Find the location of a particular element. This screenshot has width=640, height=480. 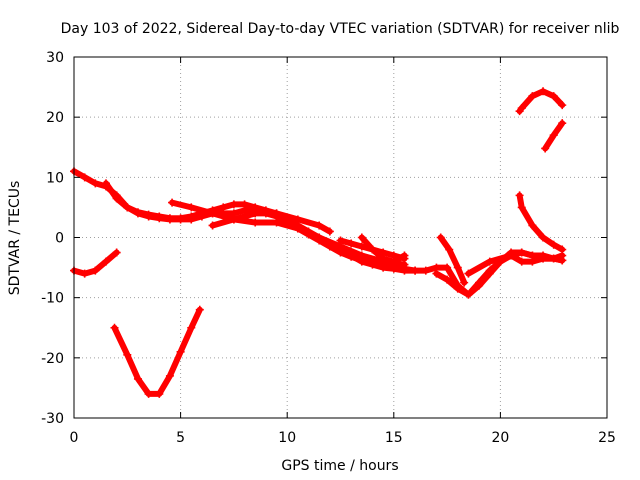

x-tick-label: 10 is located at coordinates (287, 438).